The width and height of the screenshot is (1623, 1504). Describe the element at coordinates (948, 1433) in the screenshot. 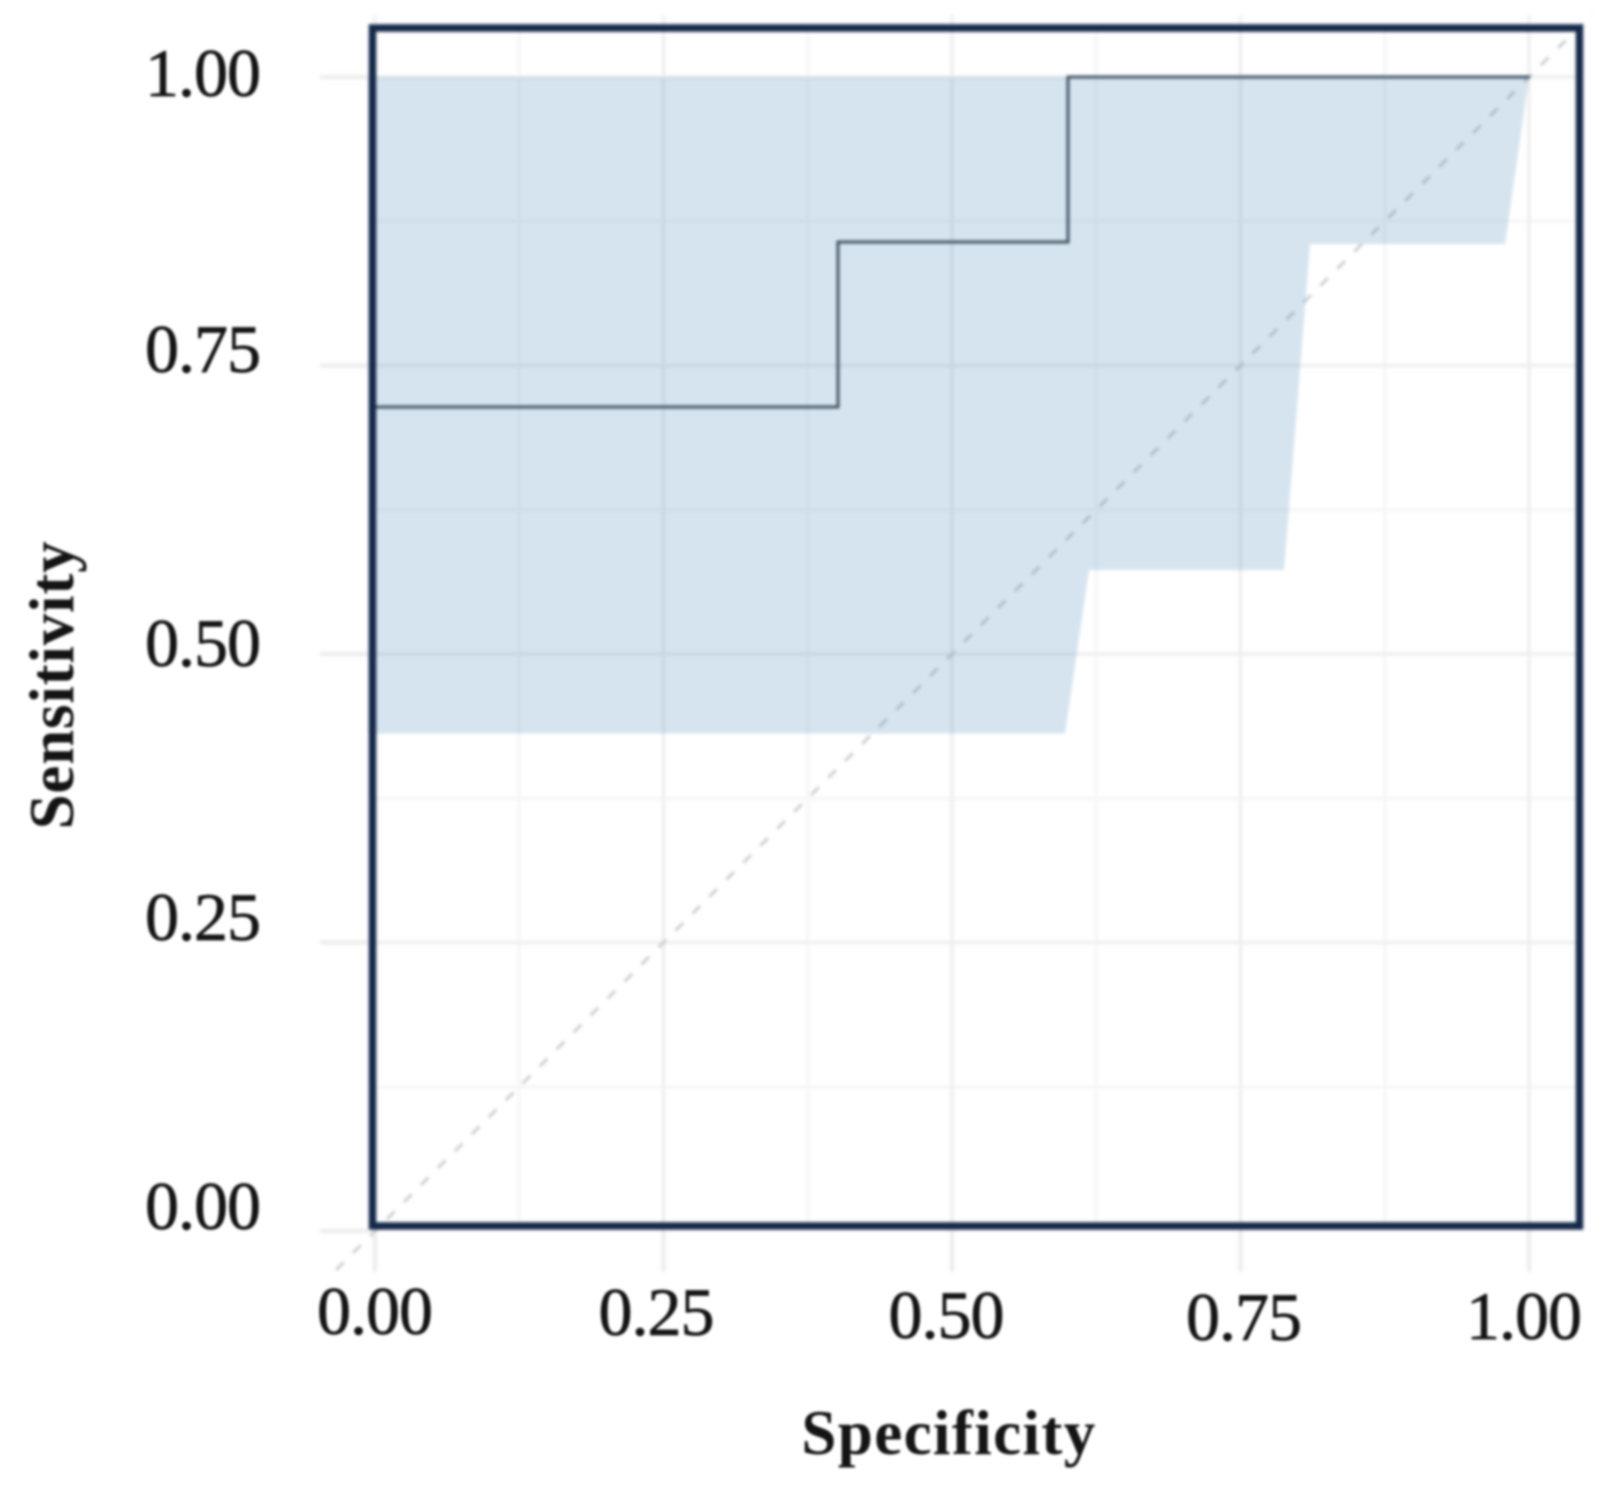

I see `svg-text: Specificity` at that location.